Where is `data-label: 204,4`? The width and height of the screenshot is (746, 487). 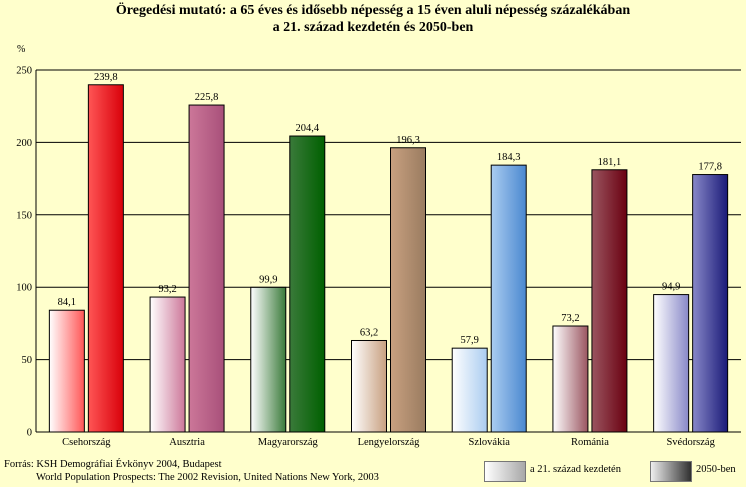 data-label: 204,4 is located at coordinates (307, 128).